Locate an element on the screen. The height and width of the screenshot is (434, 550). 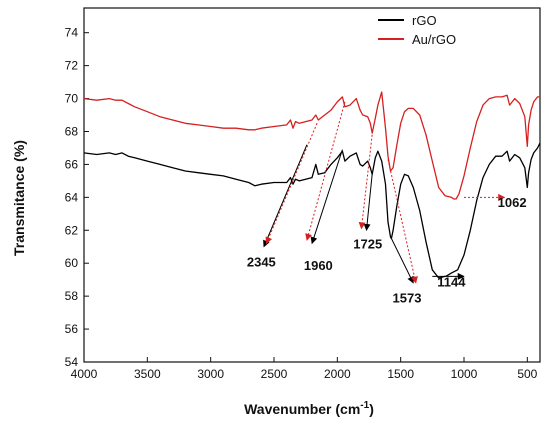
x-axis-title: Wavenumber (cm-1) is located at coordinates (309, 408).